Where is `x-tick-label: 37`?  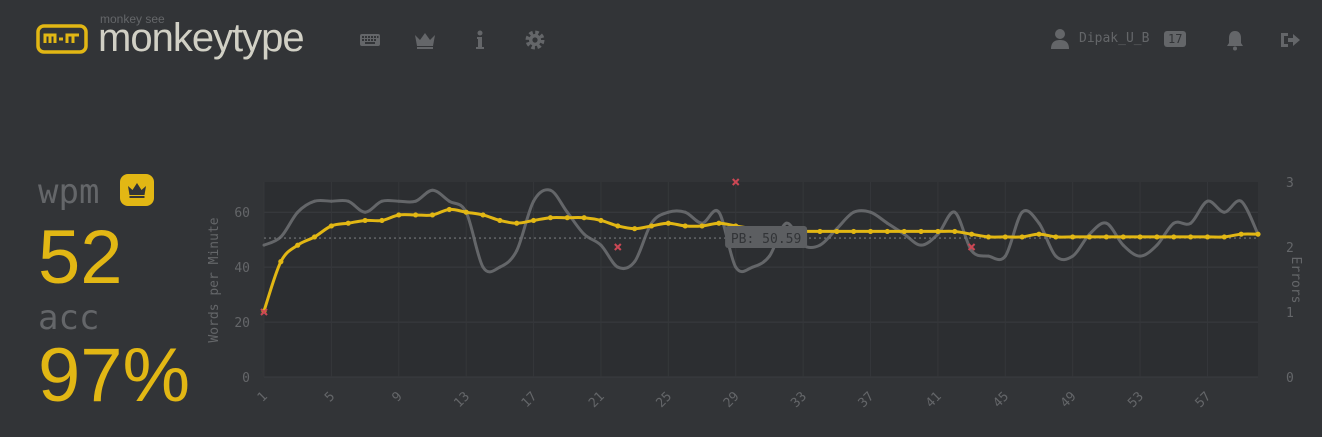
x-tick-label: 37 is located at coordinates (867, 400).